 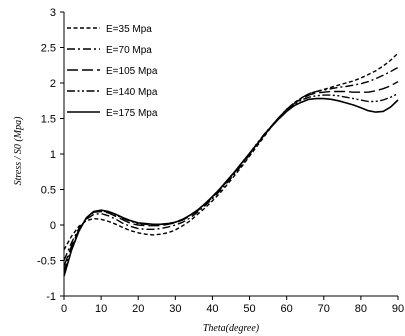 I want to click on y-tick-label: 1, so click(x=53, y=155).